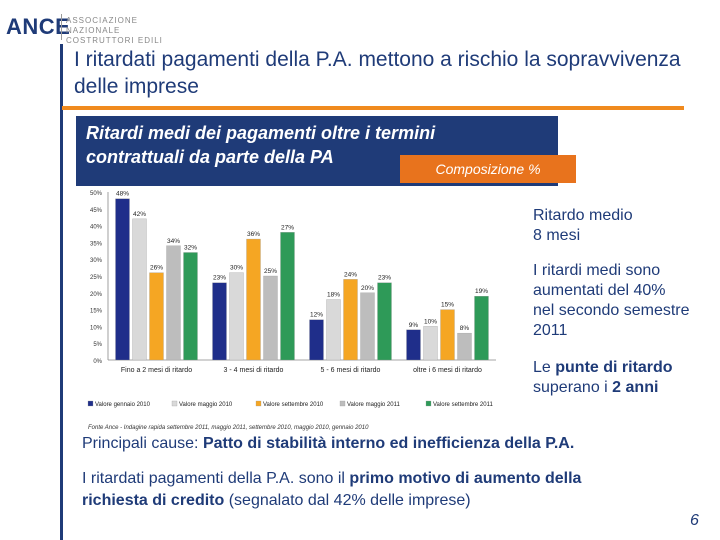 The width and height of the screenshot is (720, 540). What do you see at coordinates (102, 25) in the screenshot?
I see `logo-subtitle-line1: ASSOCIAZIONE NAZIONALE` at bounding box center [102, 25].